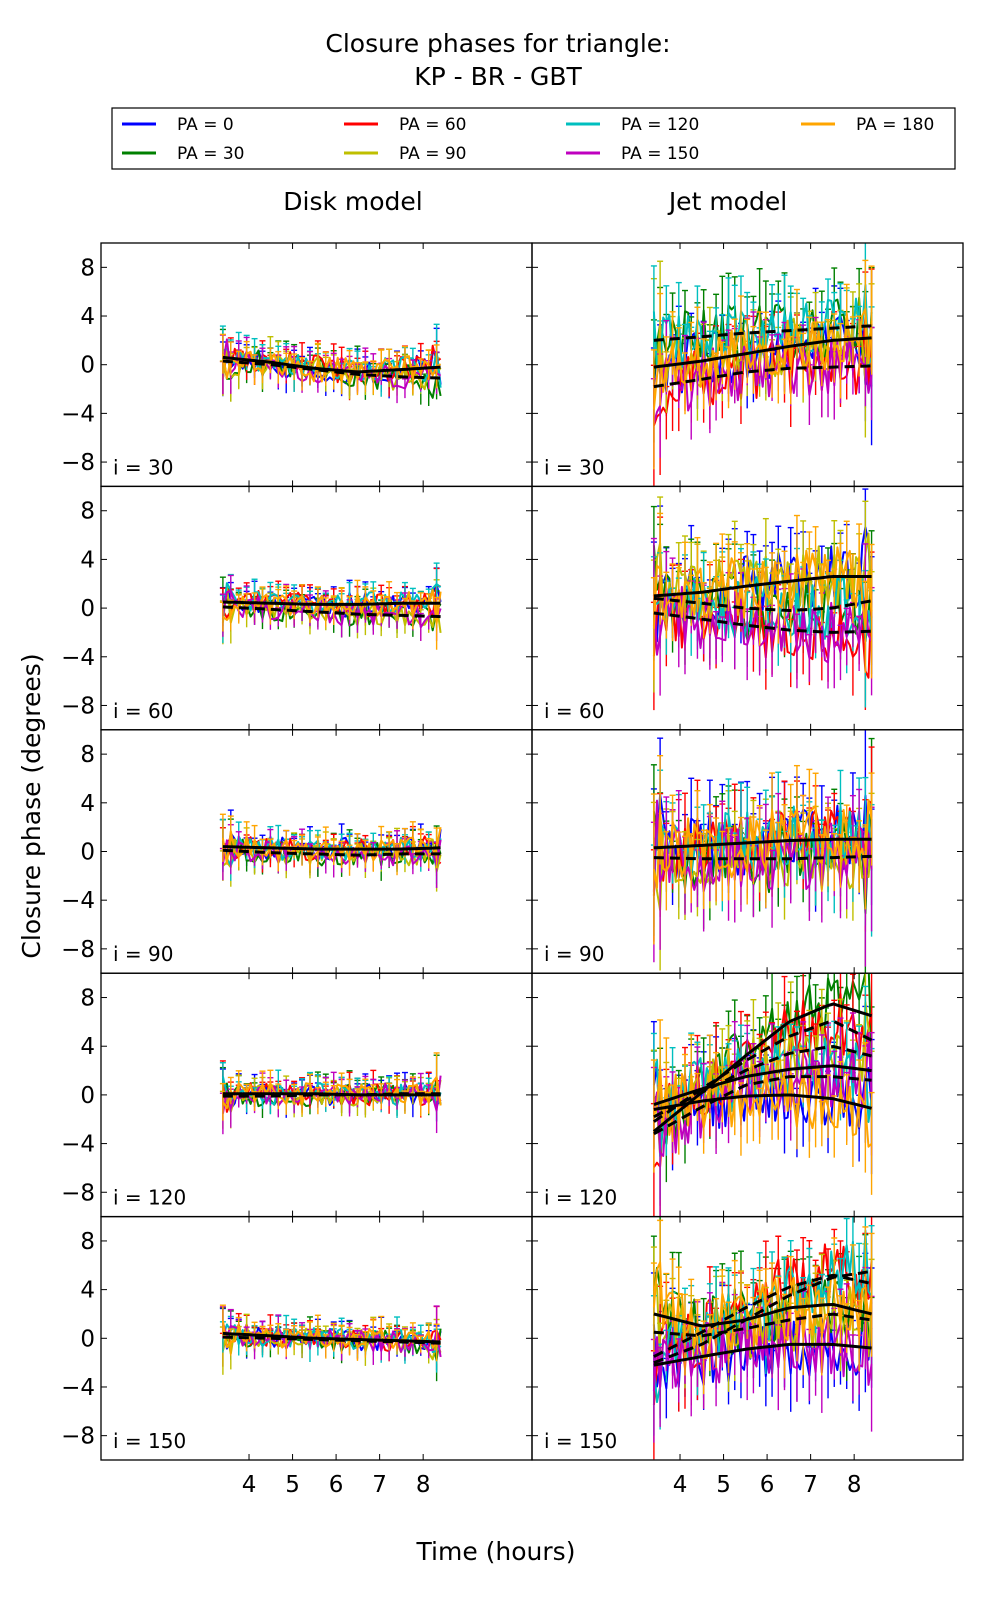  What do you see at coordinates (574, 954) in the screenshot?
I see `inclination-label: i = 90` at bounding box center [574, 954].